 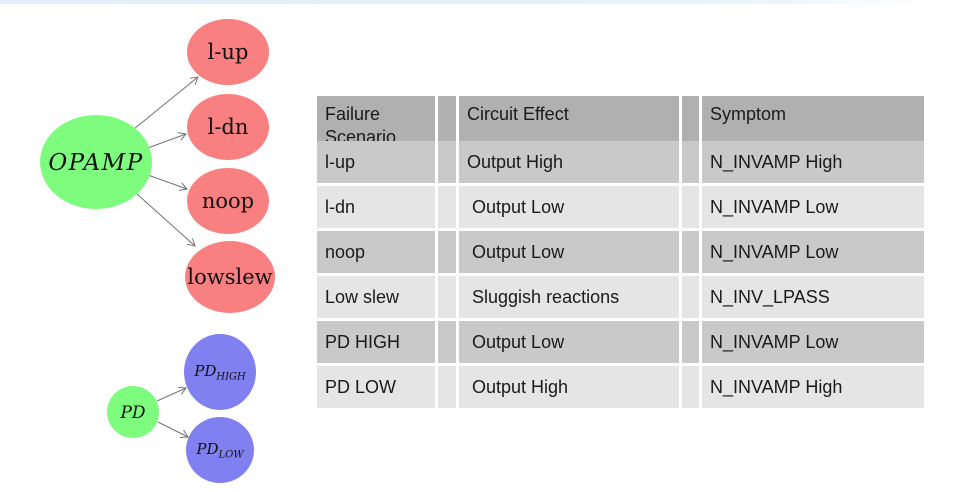 I want to click on node-label-pd-high: PDHIGH, so click(x=219, y=372).